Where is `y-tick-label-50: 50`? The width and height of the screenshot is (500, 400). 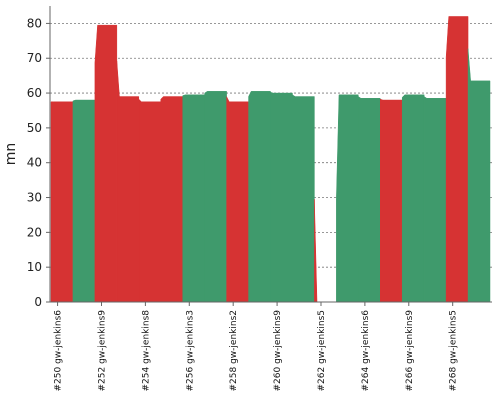 y-tick-label-50: 50 is located at coordinates (34, 128).